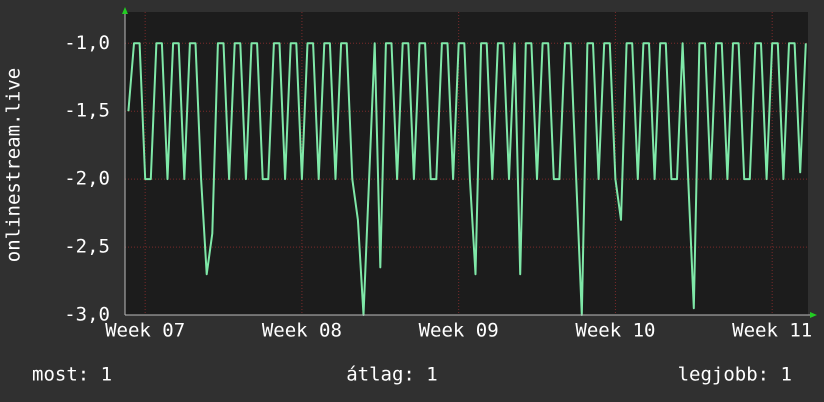 The image size is (824, 402). I want to click on y-tick-label: -1,0, so click(87, 43).